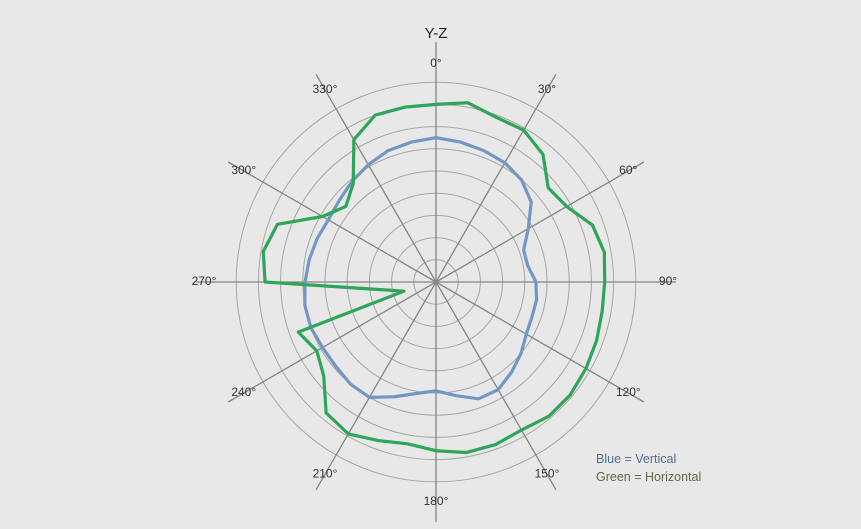  I want to click on series-line-vertical, so click(421, 268).